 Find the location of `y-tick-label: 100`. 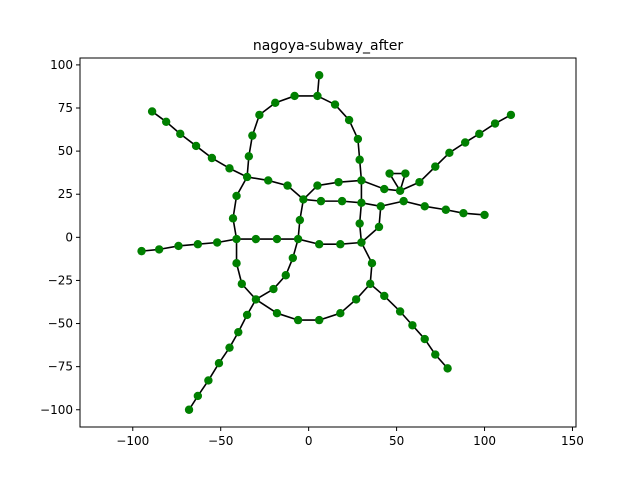

y-tick-label: 100 is located at coordinates (61, 65).